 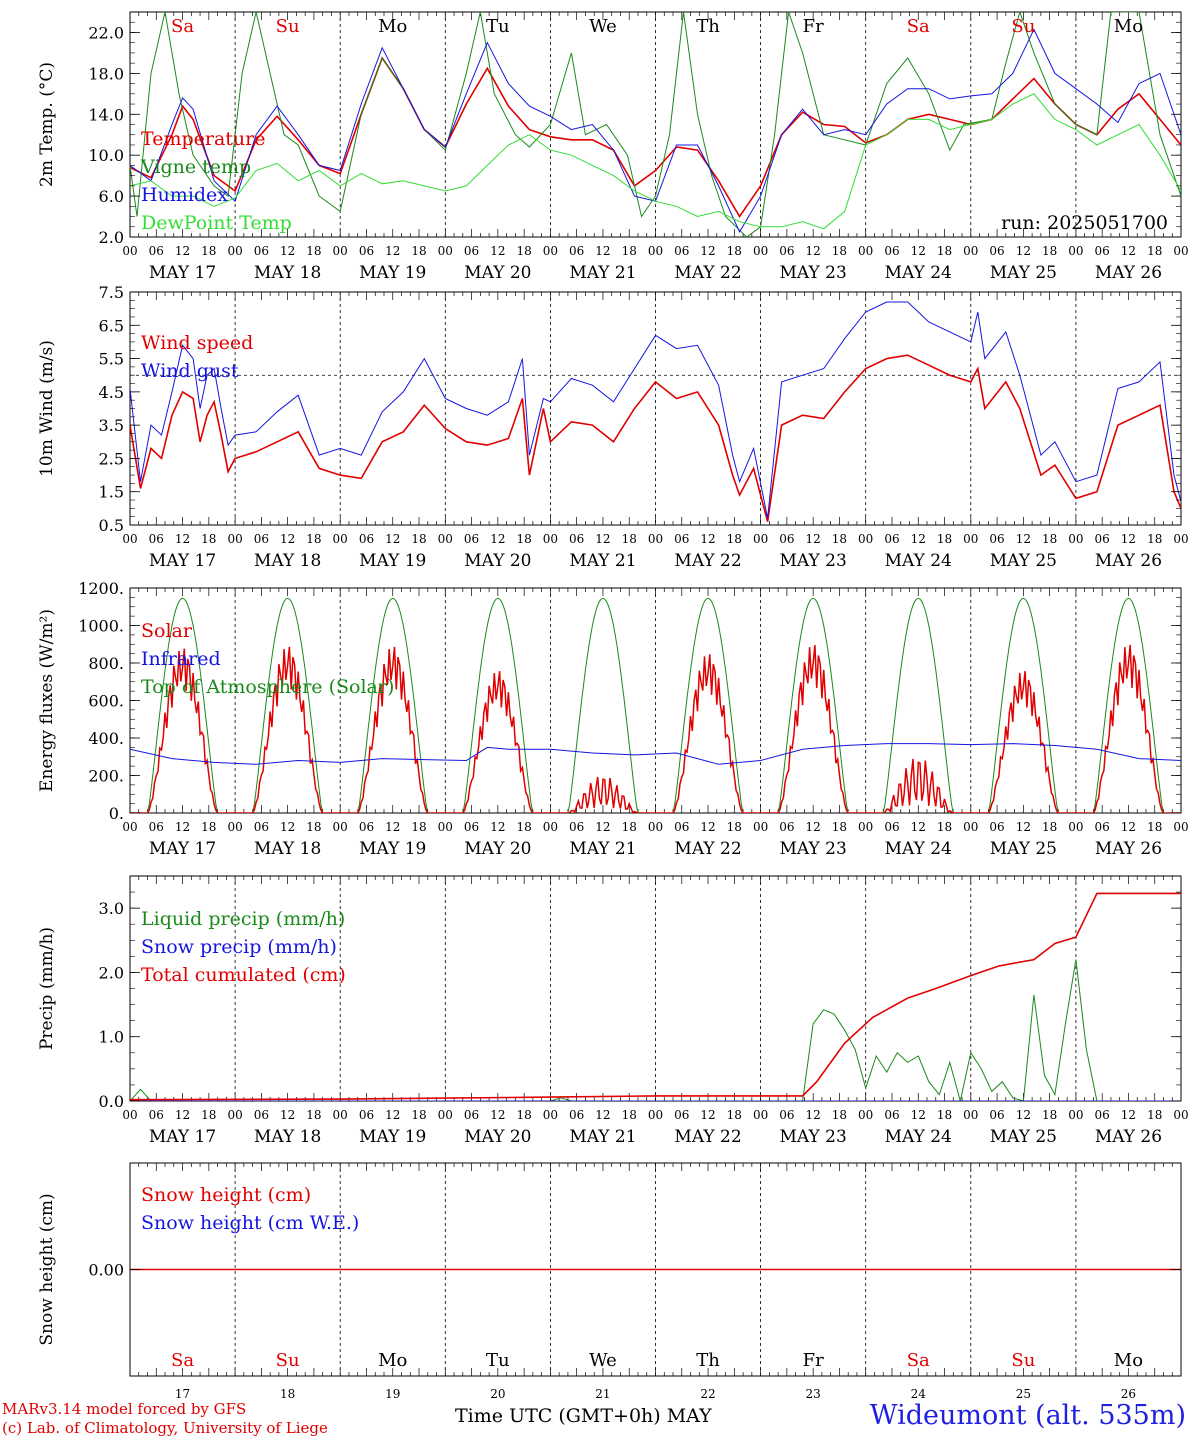 I want to click on legend-entry: Snow height (cm), so click(x=226, y=1195).